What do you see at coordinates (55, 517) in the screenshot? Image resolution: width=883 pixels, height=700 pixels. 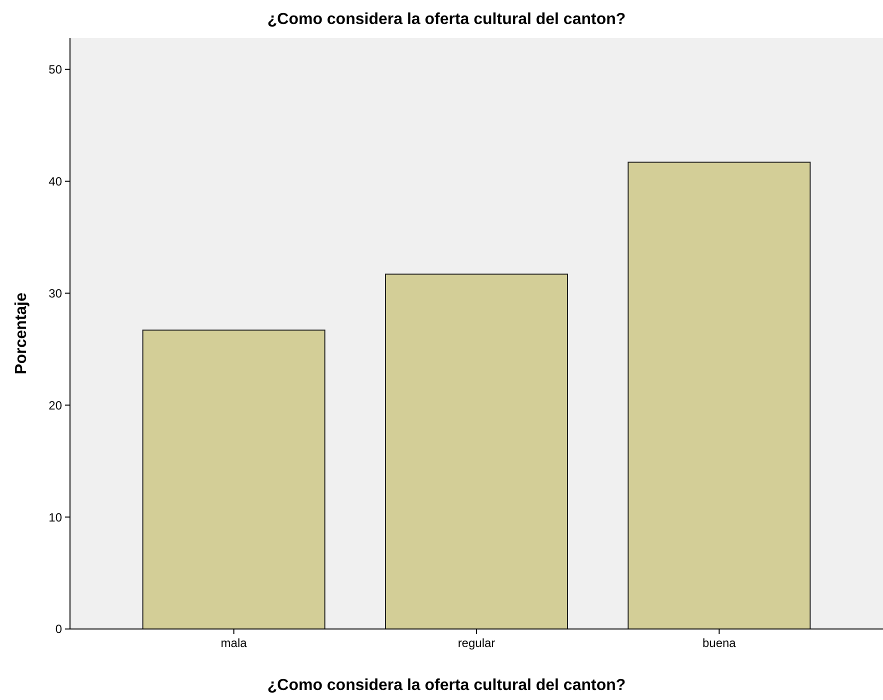 I see `y-tick-label: 10` at bounding box center [55, 517].